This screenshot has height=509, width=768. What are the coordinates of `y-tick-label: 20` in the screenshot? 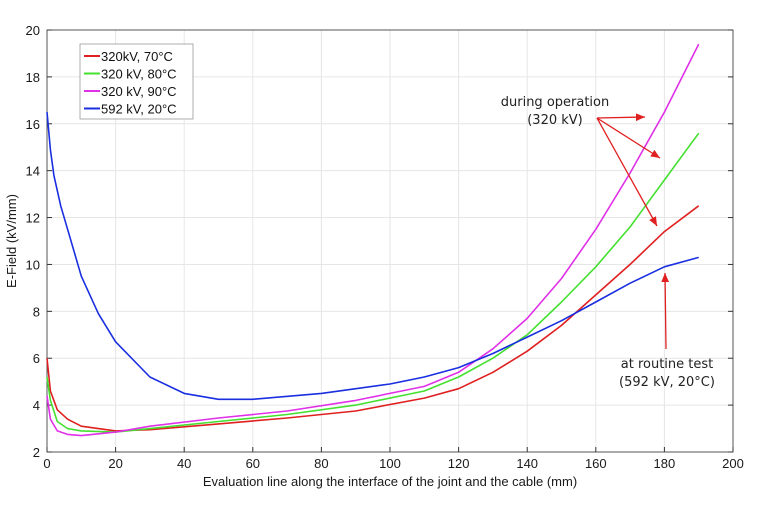 It's located at (33, 30).